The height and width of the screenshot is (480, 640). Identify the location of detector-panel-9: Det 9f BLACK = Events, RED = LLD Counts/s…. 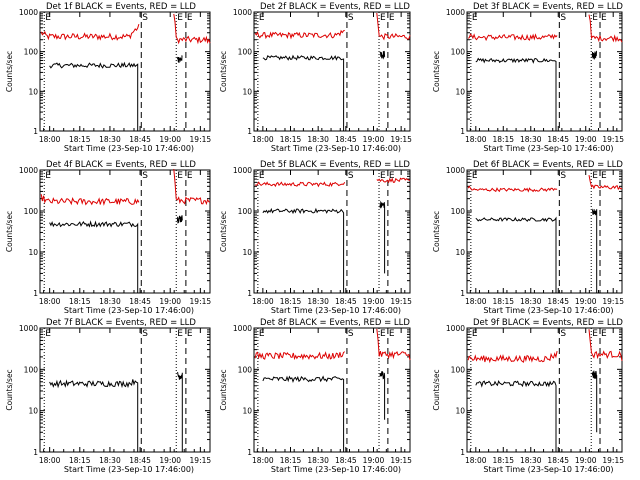
(528, 396).